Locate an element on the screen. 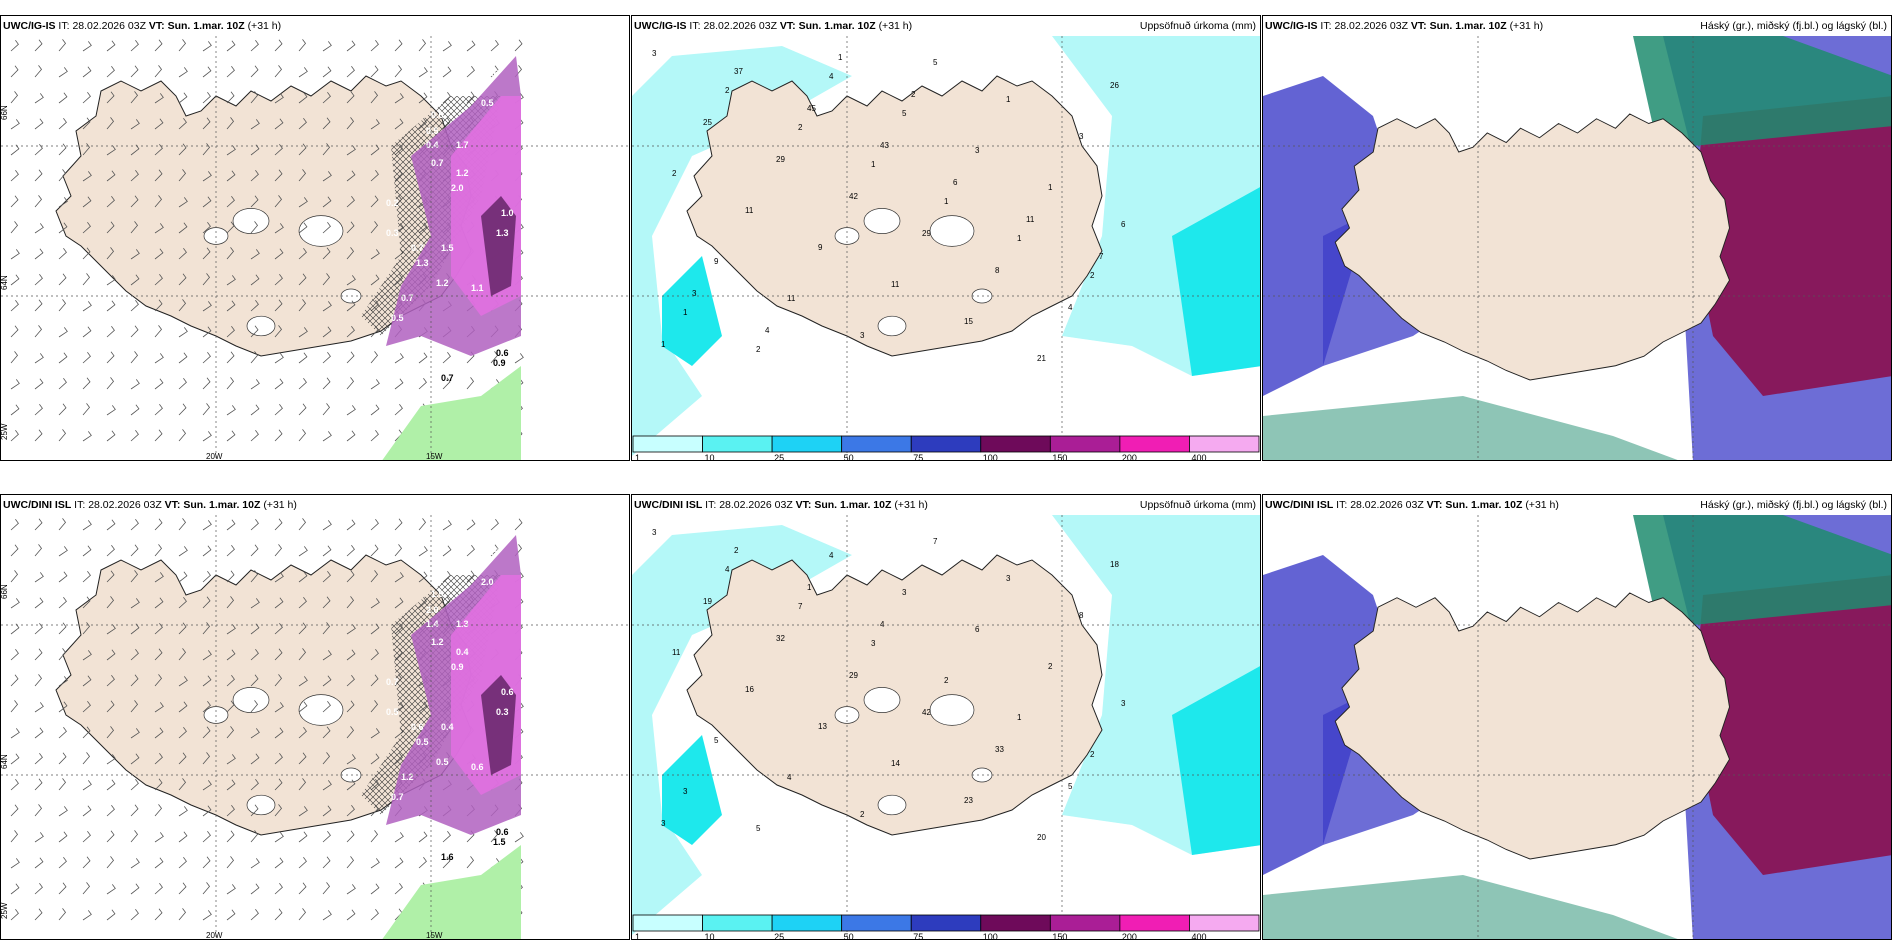 This screenshot has height=950, width=1900. precip-value: 37 is located at coordinates (738, 71).